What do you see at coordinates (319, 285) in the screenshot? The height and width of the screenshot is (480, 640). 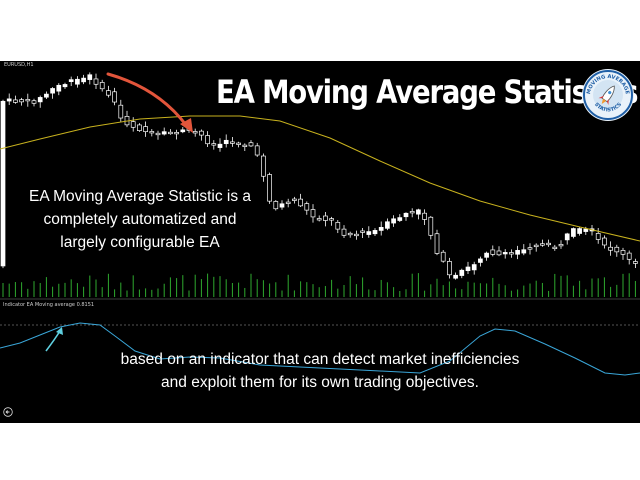 I see `volume-bars` at bounding box center [319, 285].